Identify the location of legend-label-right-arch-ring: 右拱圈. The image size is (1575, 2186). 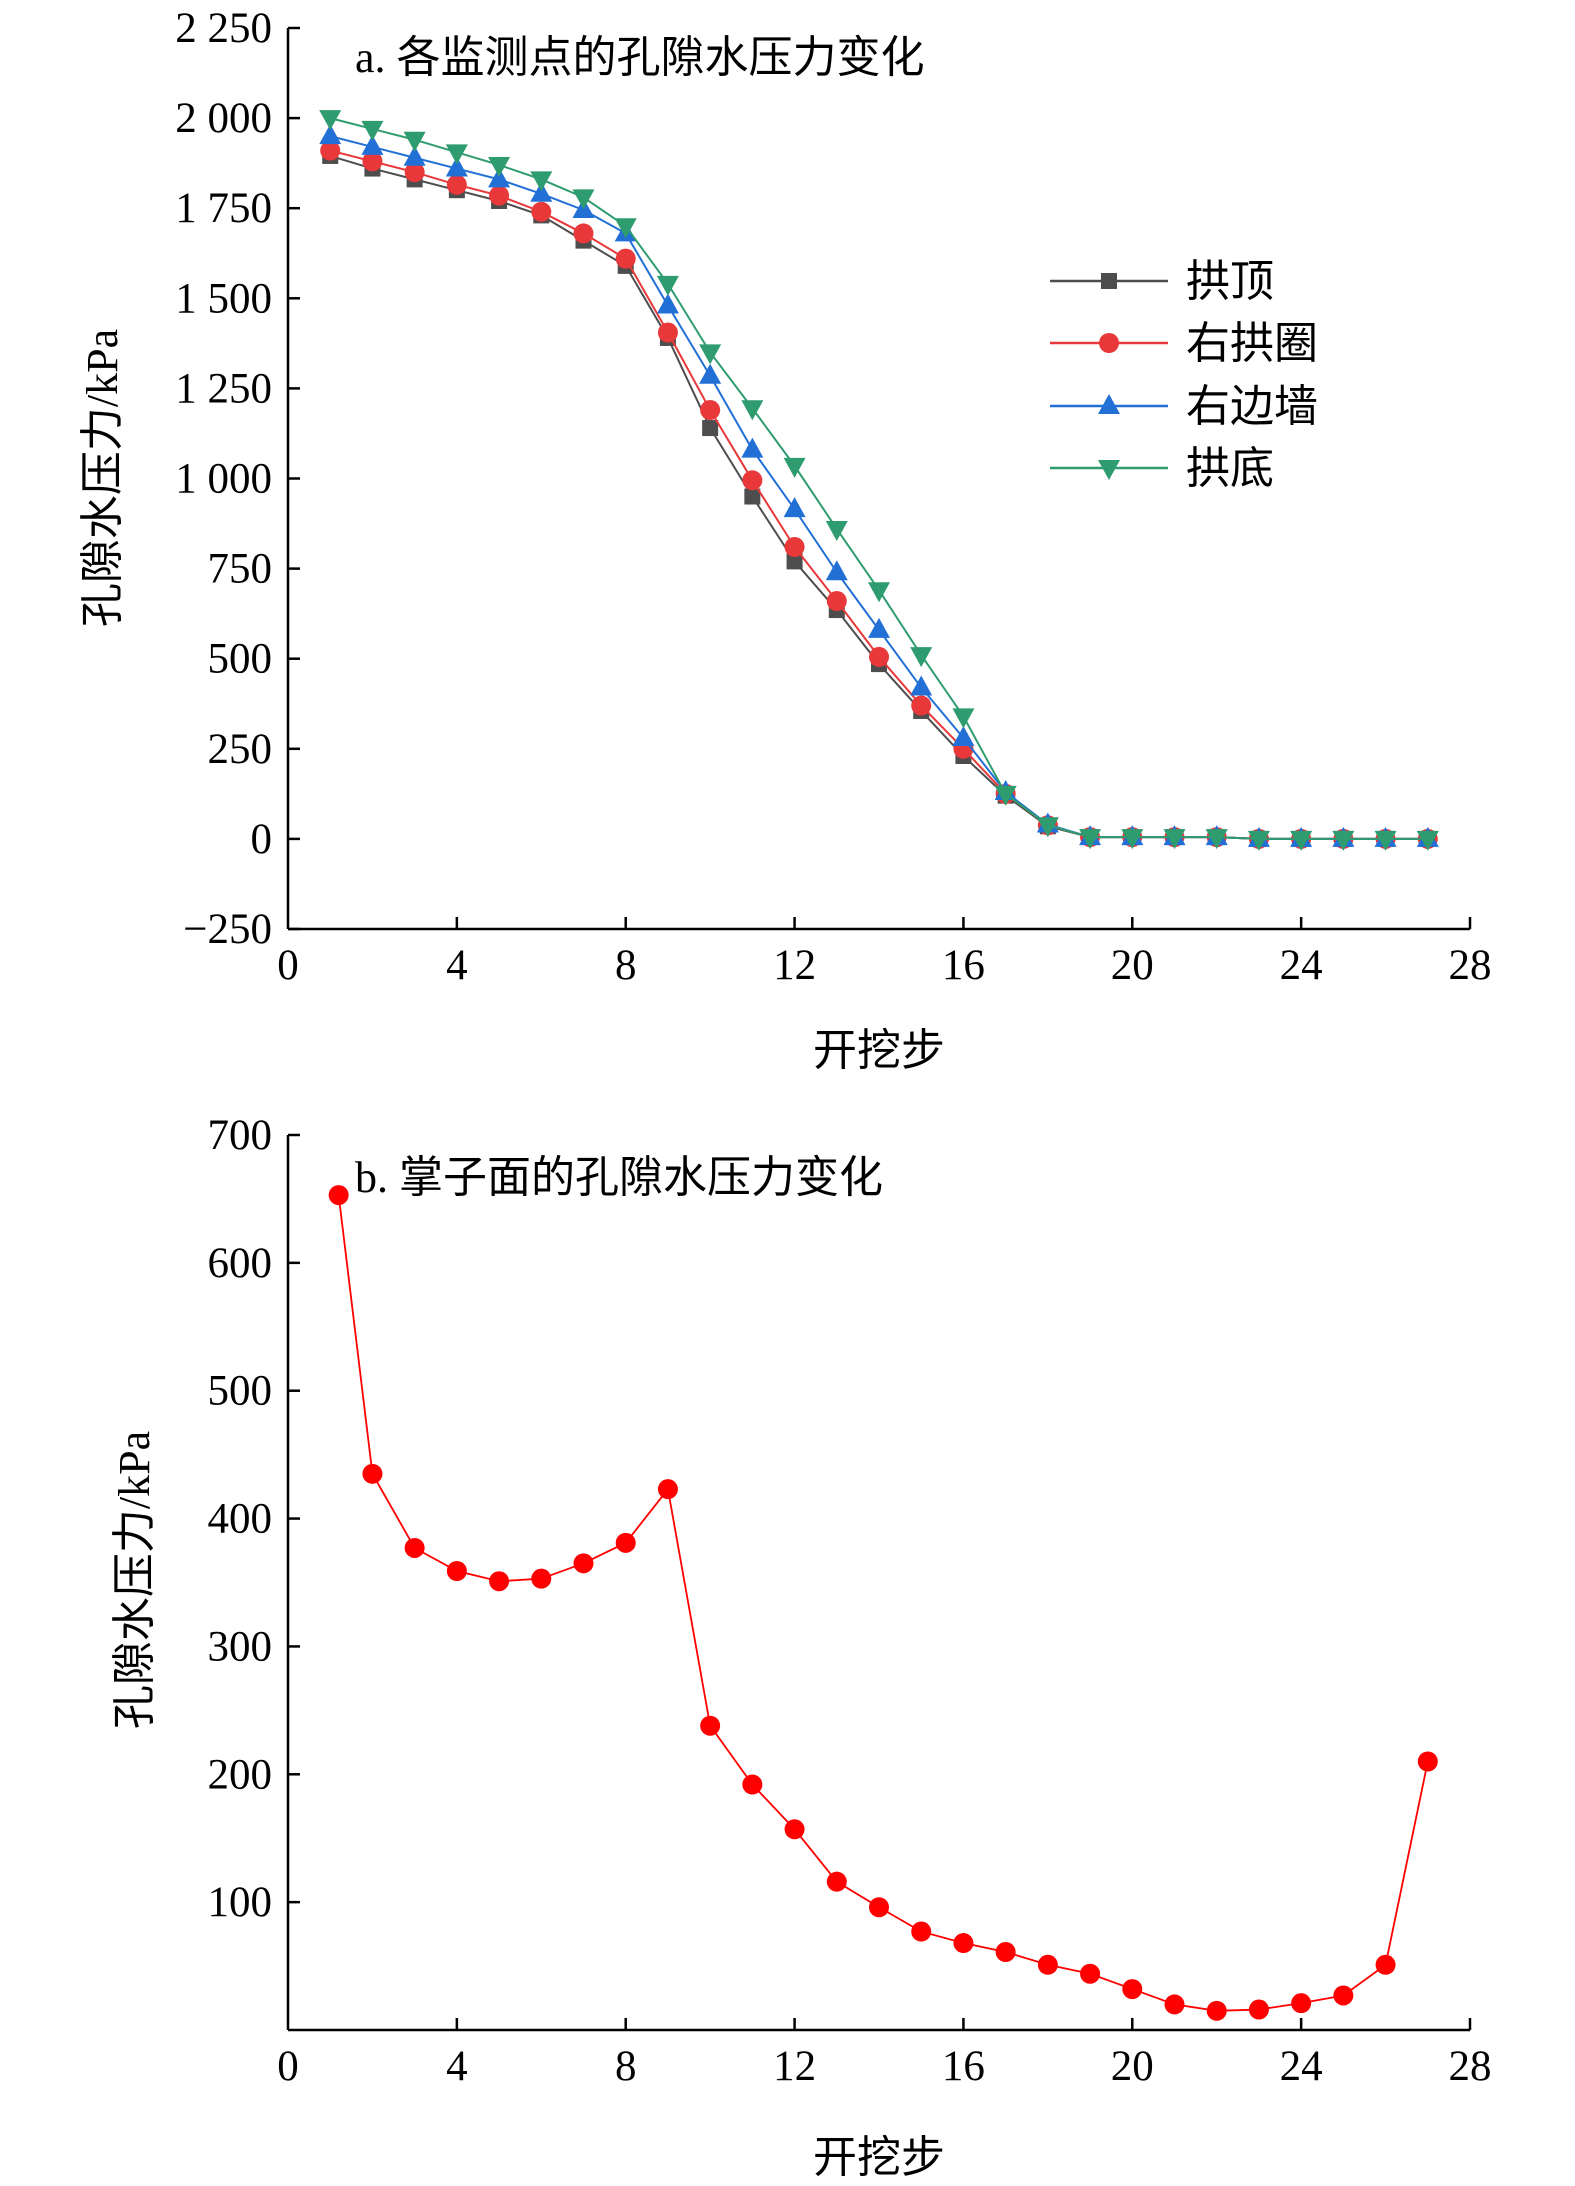
(1252, 343).